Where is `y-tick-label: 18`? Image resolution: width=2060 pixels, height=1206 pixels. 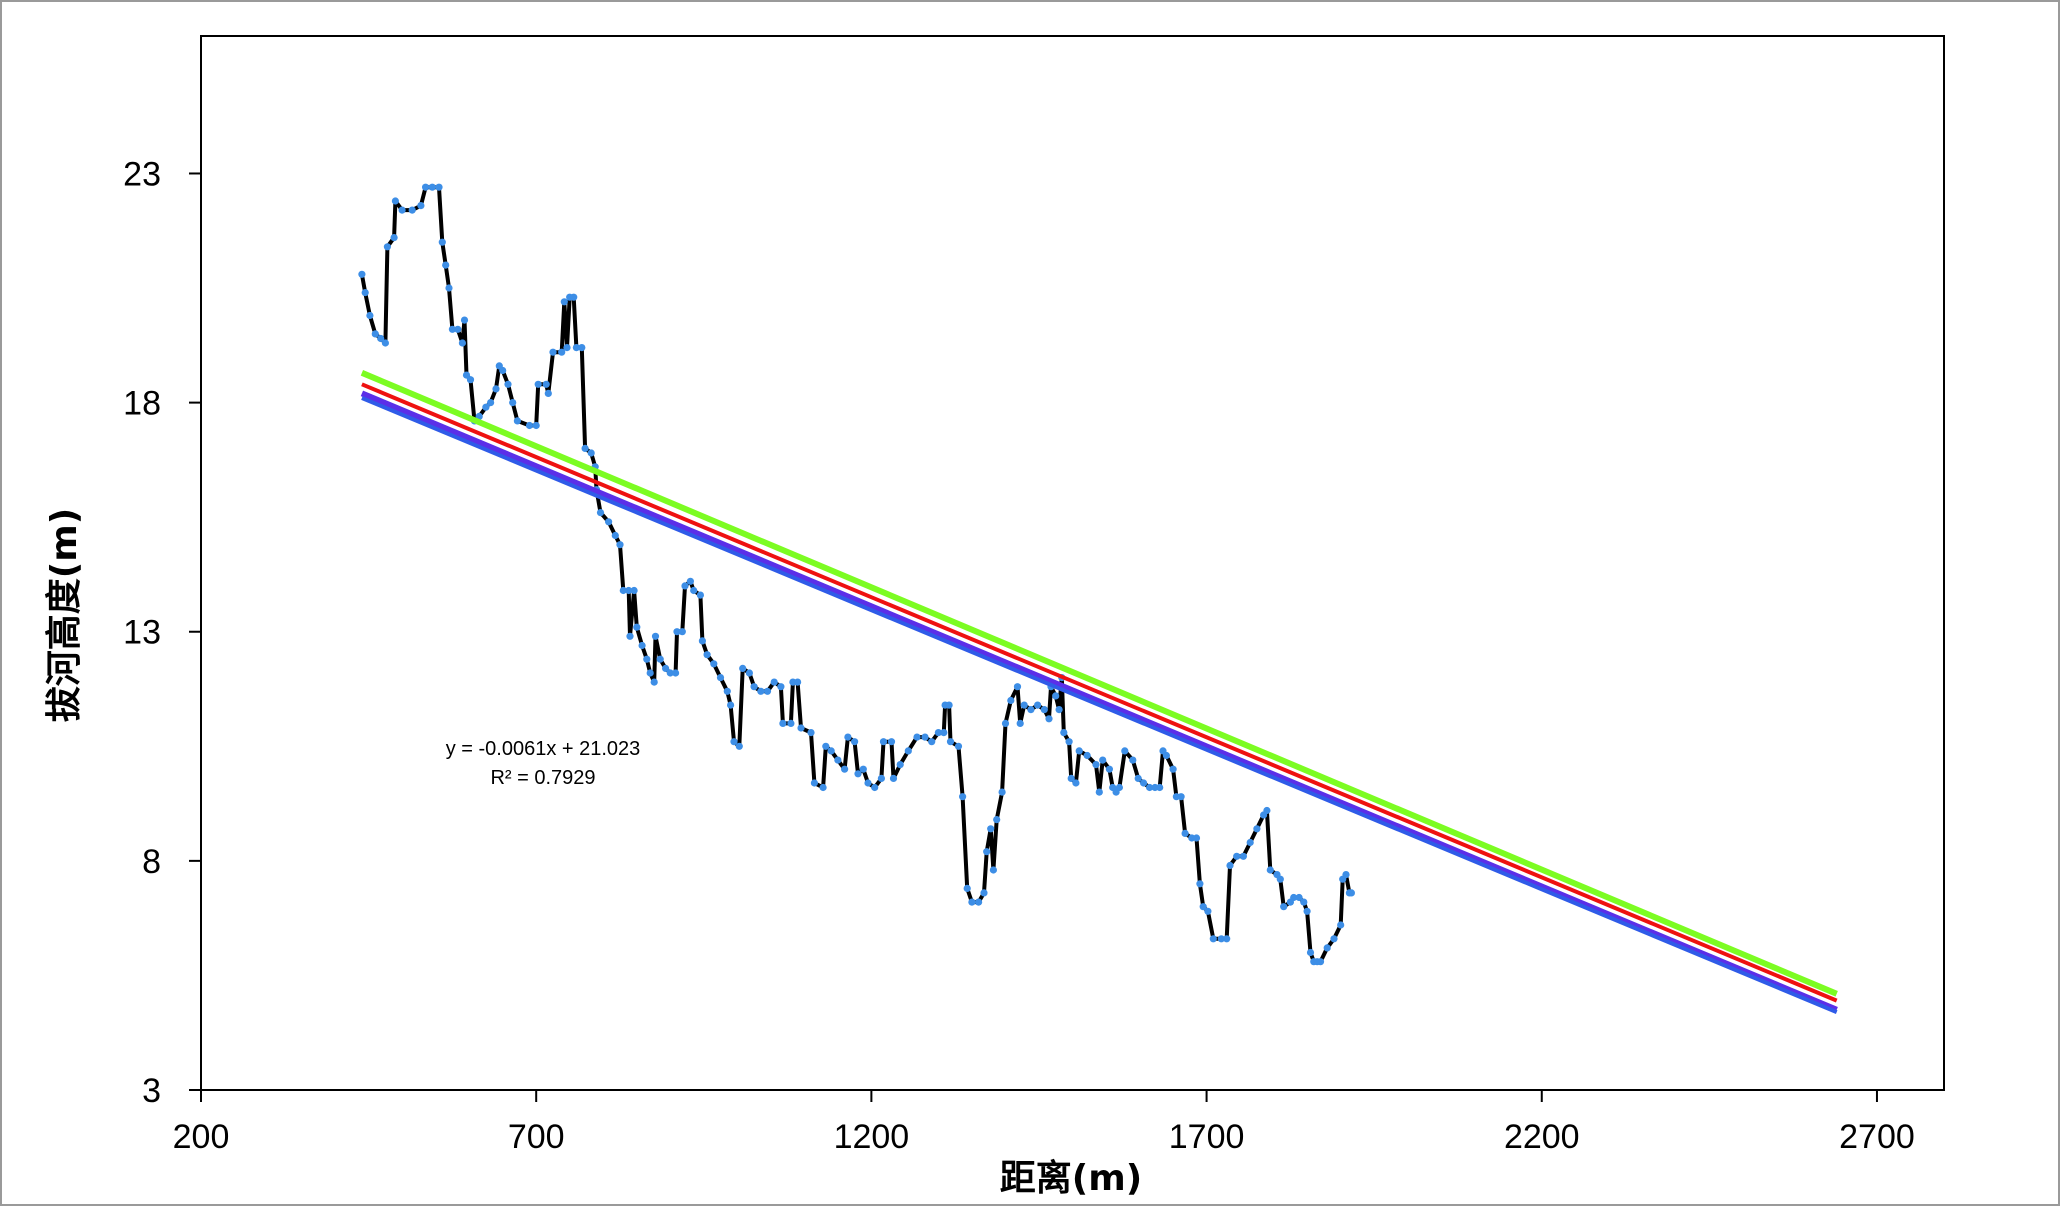
y-tick-label: 18 is located at coordinates (142, 404).